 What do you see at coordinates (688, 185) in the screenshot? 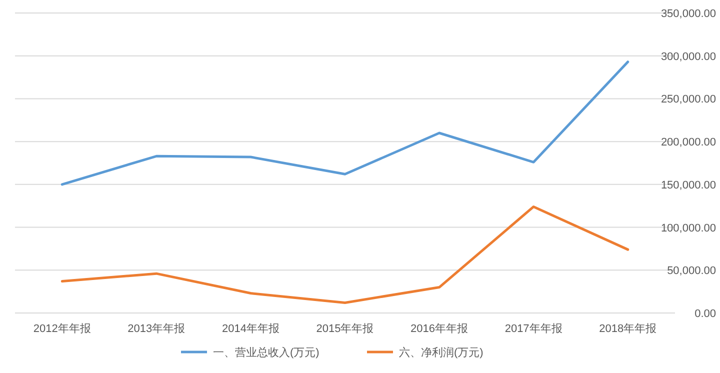
I see `y-tick-label: 150,000.00` at bounding box center [688, 185].